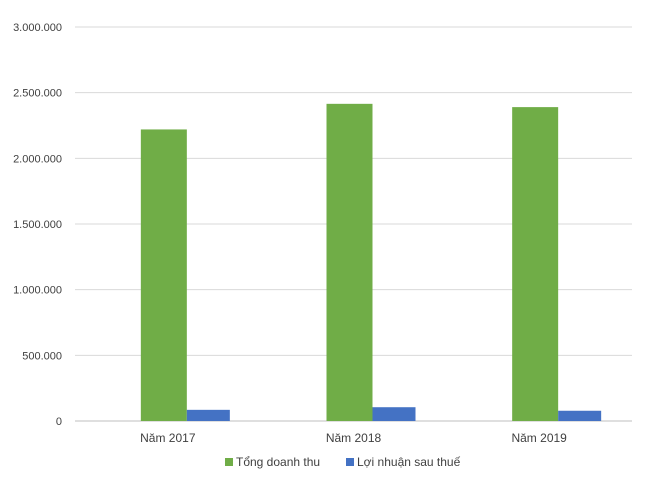 This screenshot has height=488, width=650. Describe the element at coordinates (37, 28) in the screenshot. I see `y-tick-label: 3.000.000` at that location.